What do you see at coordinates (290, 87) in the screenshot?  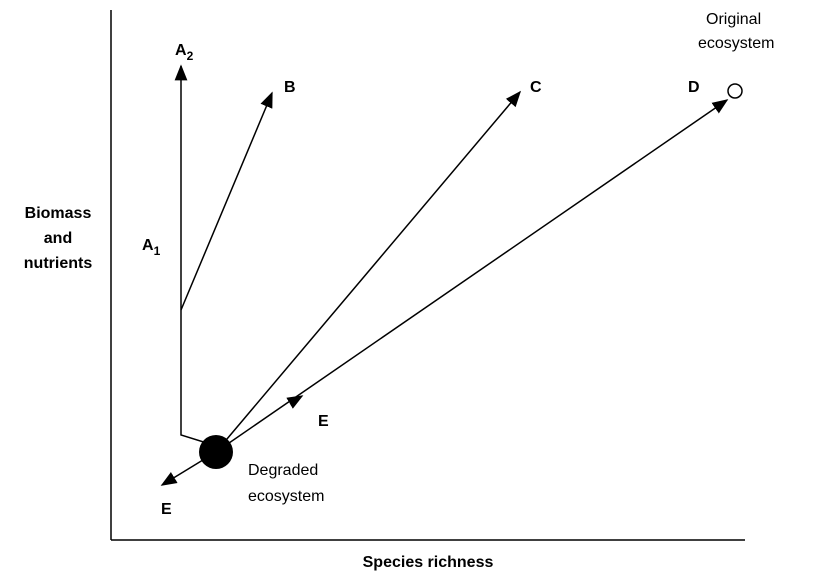 I see `label-b: B` at bounding box center [290, 87].